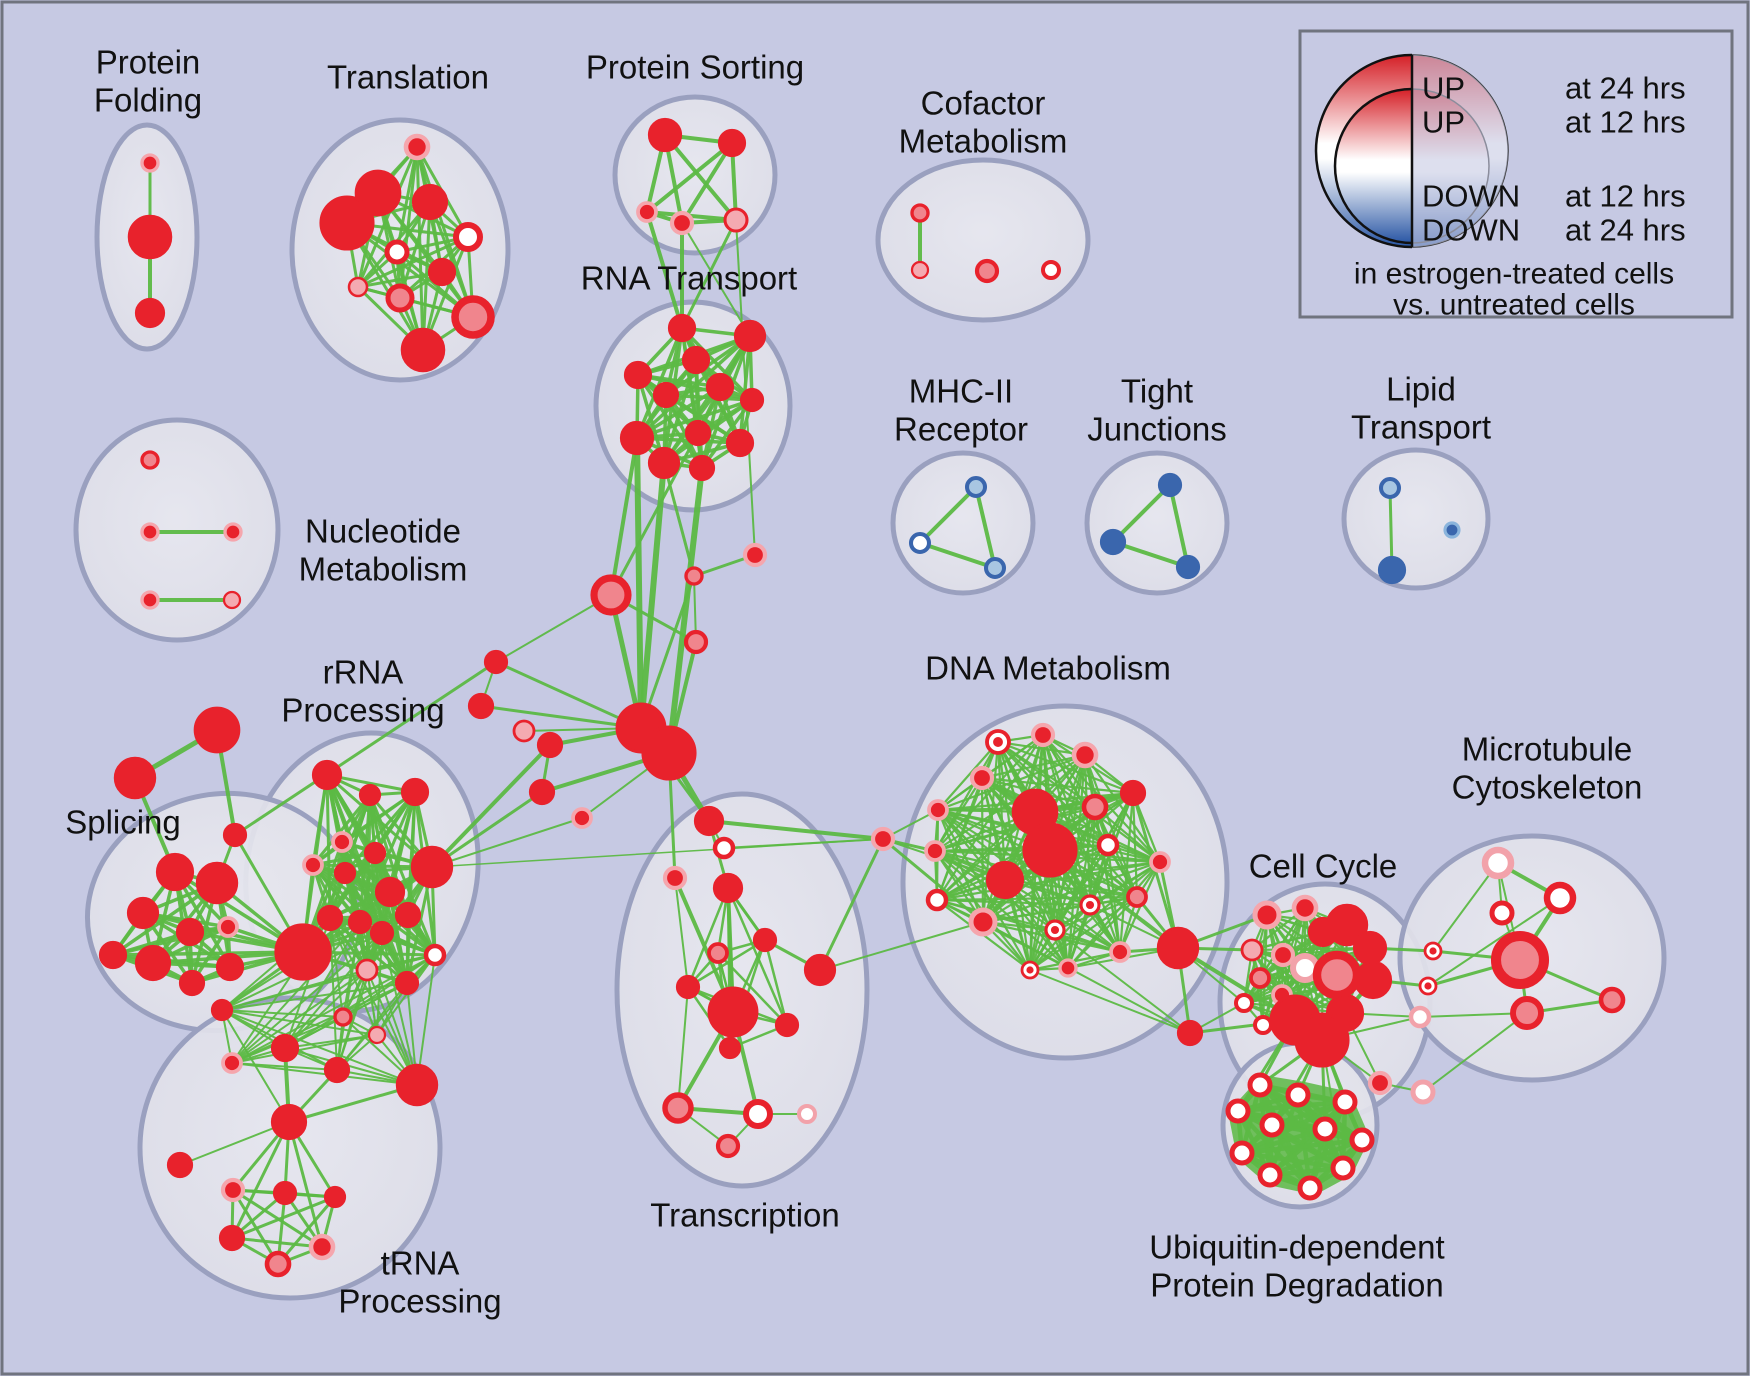 Image resolution: width=1750 pixels, height=1376 pixels. I want to click on gene-node-121-pink_red, so click(1043, 735).